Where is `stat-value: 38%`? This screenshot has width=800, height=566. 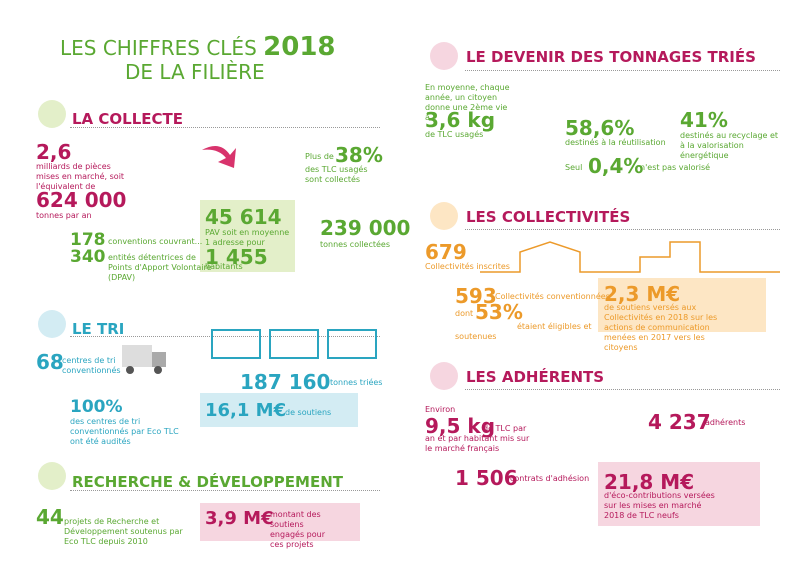
stat-value: 38% is located at coordinates (359, 155).